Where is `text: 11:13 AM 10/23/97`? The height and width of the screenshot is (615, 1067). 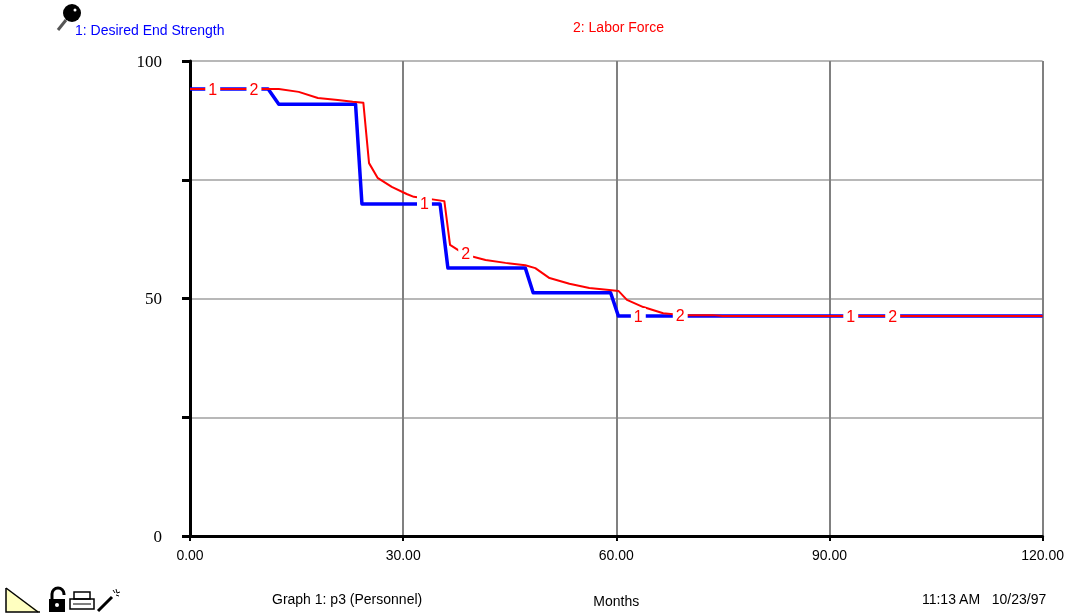
text: 11:13 AM 10/23/97 is located at coordinates (984, 599).